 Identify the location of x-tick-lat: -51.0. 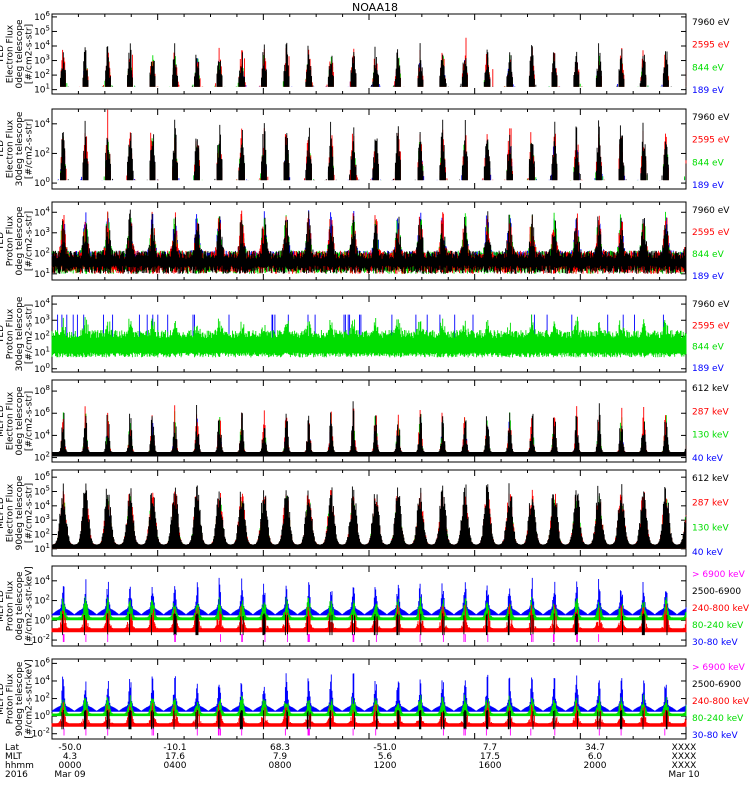
(385, 748).